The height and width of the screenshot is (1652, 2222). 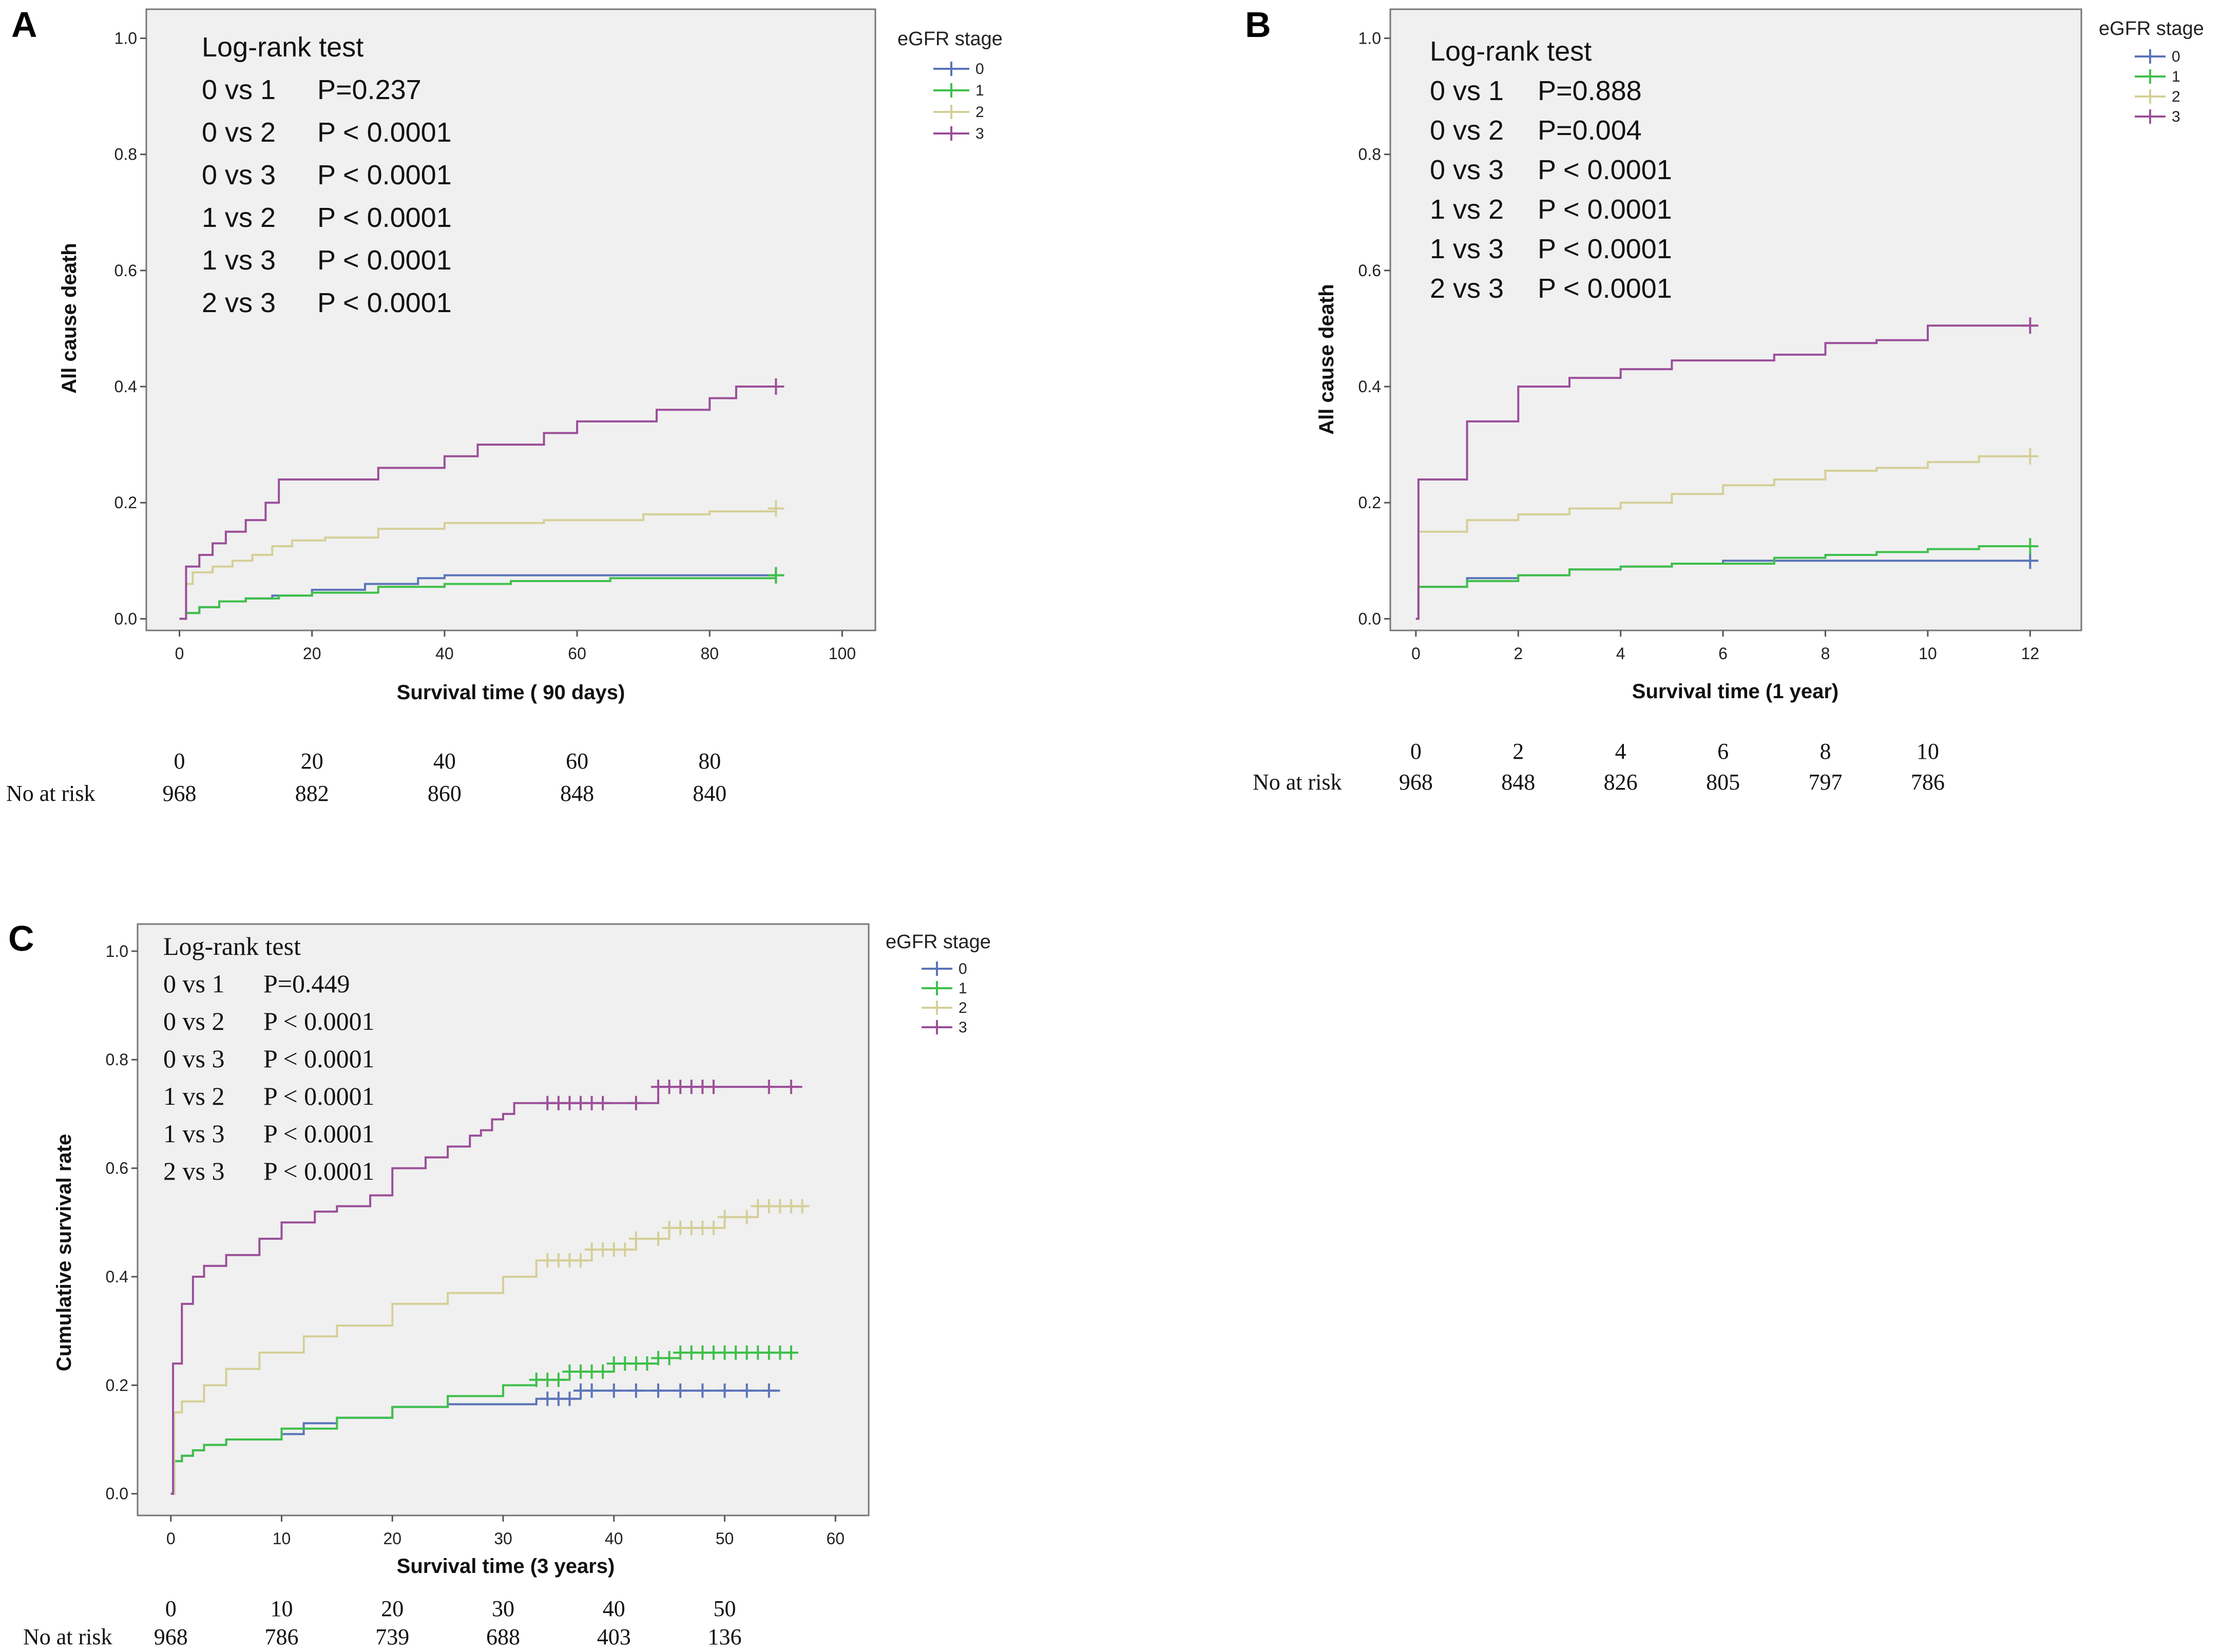 What do you see at coordinates (1620, 751) in the screenshot?
I see `risk-time: 4` at bounding box center [1620, 751].